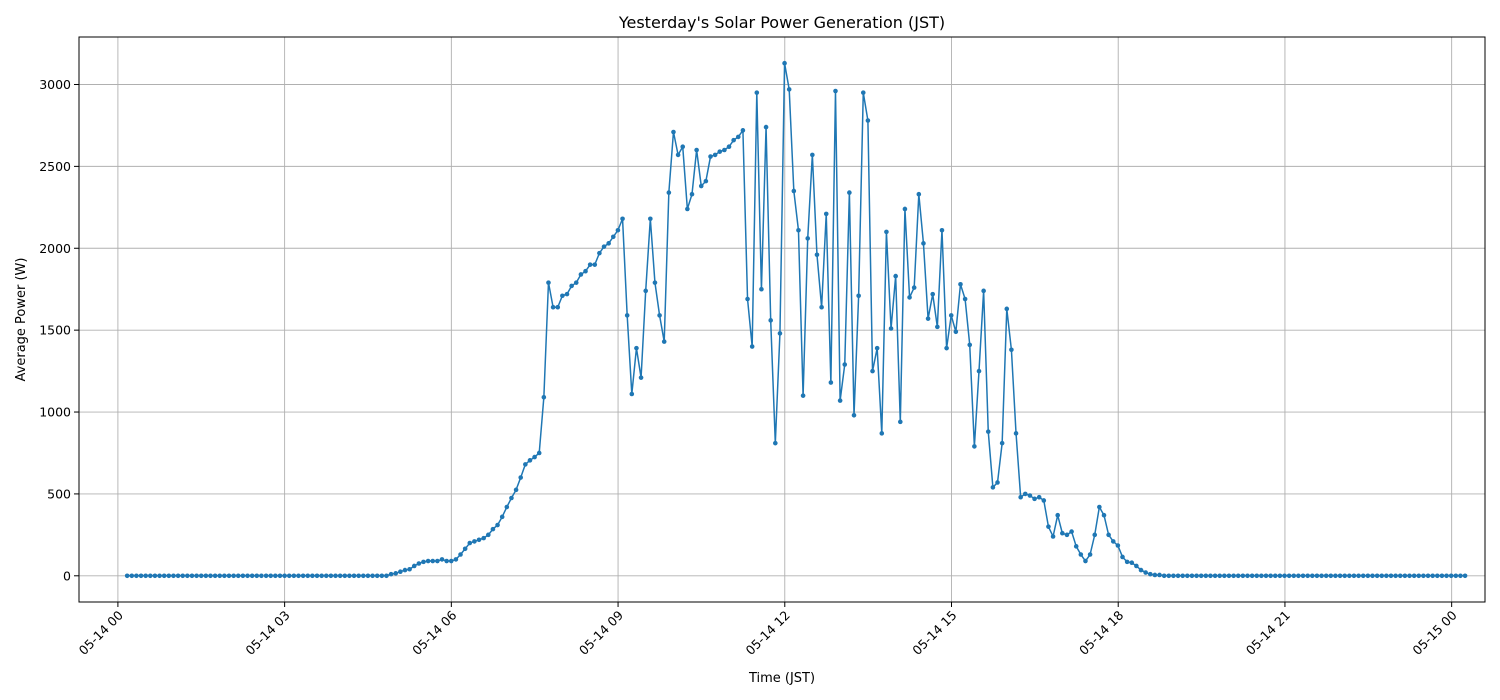 This screenshot has height=700, width=1500. What do you see at coordinates (601, 632) in the screenshot?
I see `x-tick-label: 05-14 09` at bounding box center [601, 632].